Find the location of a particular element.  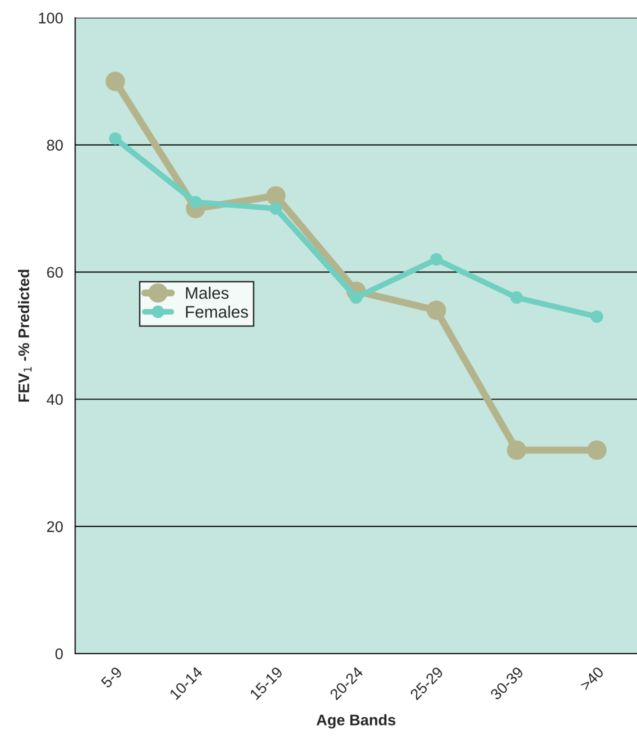

y-tick-label: 20 is located at coordinates (55, 526).